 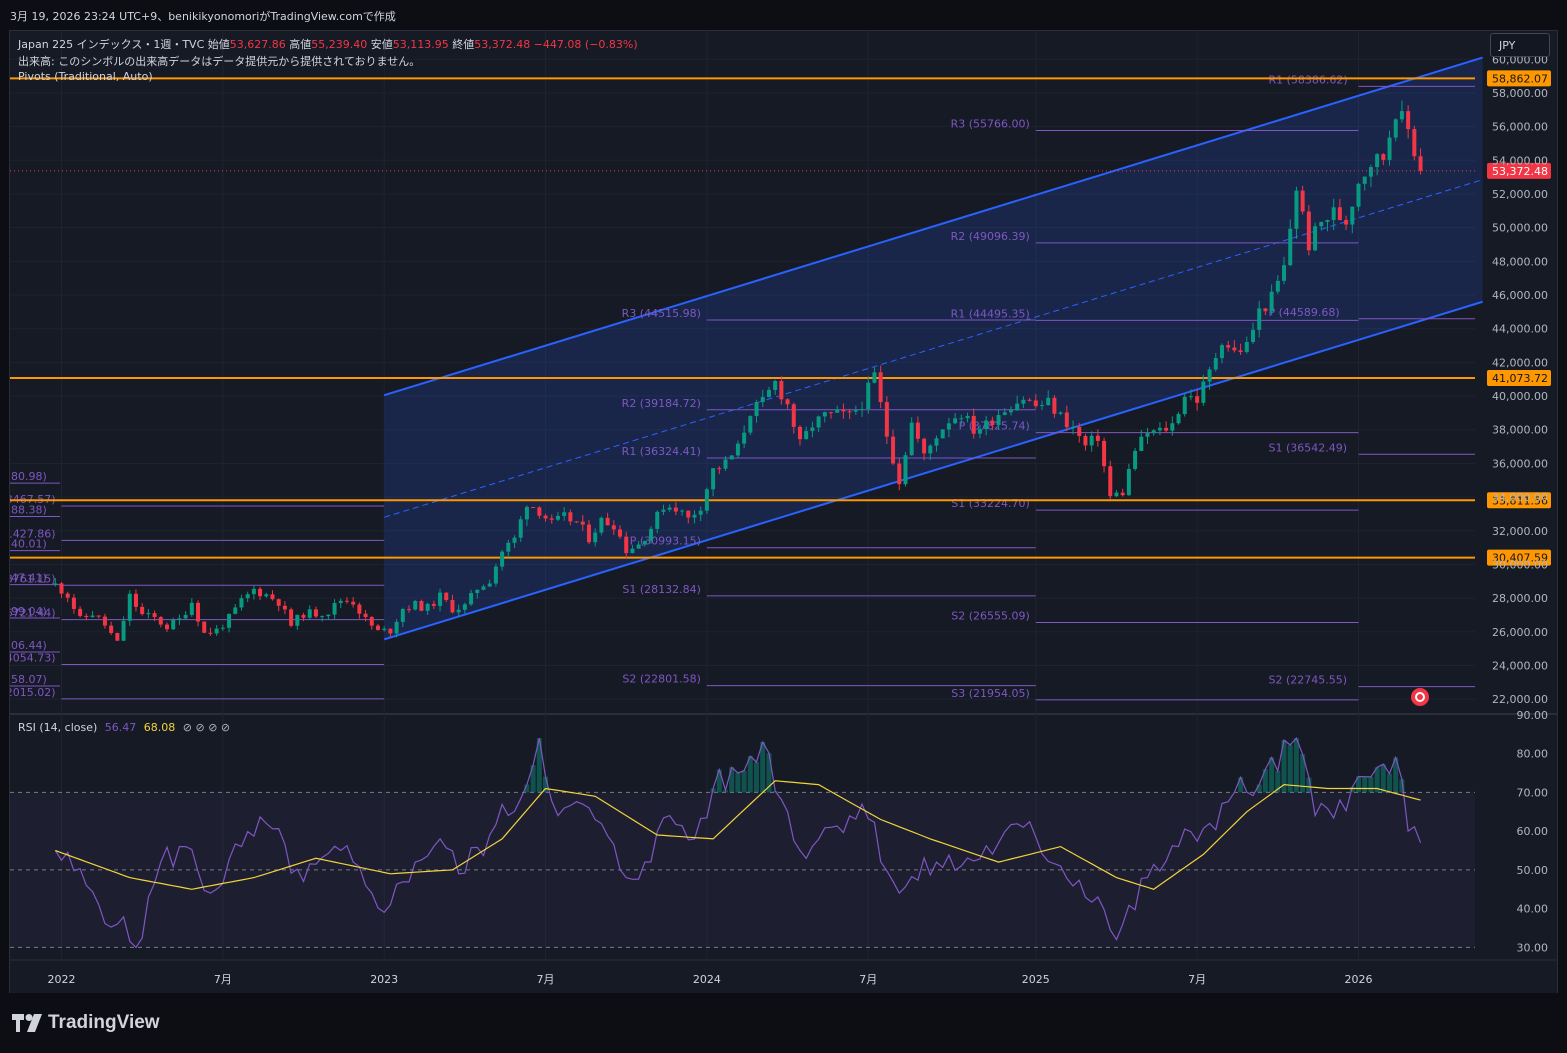 What do you see at coordinates (1520, 598) in the screenshot?
I see `price-axis-tick: 28,000.00` at bounding box center [1520, 598].